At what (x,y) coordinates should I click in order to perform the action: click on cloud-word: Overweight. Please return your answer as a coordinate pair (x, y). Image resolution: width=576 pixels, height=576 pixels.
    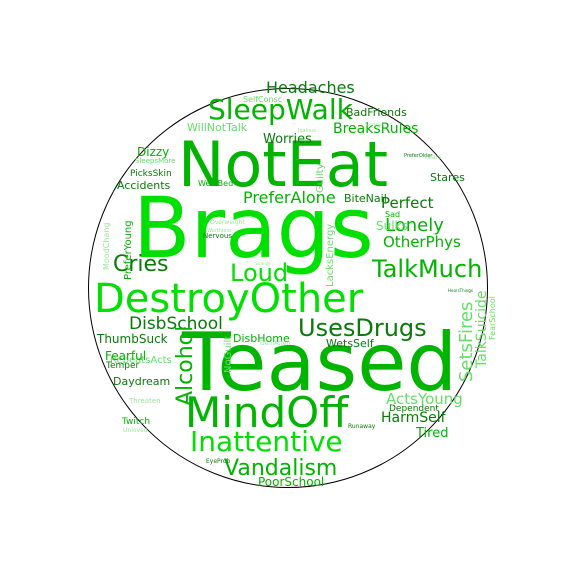
    Looking at the image, I should click on (227, 222).